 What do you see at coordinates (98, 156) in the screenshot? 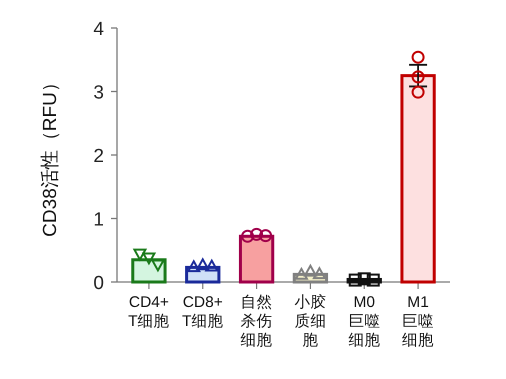
I see `y-tick-label: 2` at bounding box center [98, 156].